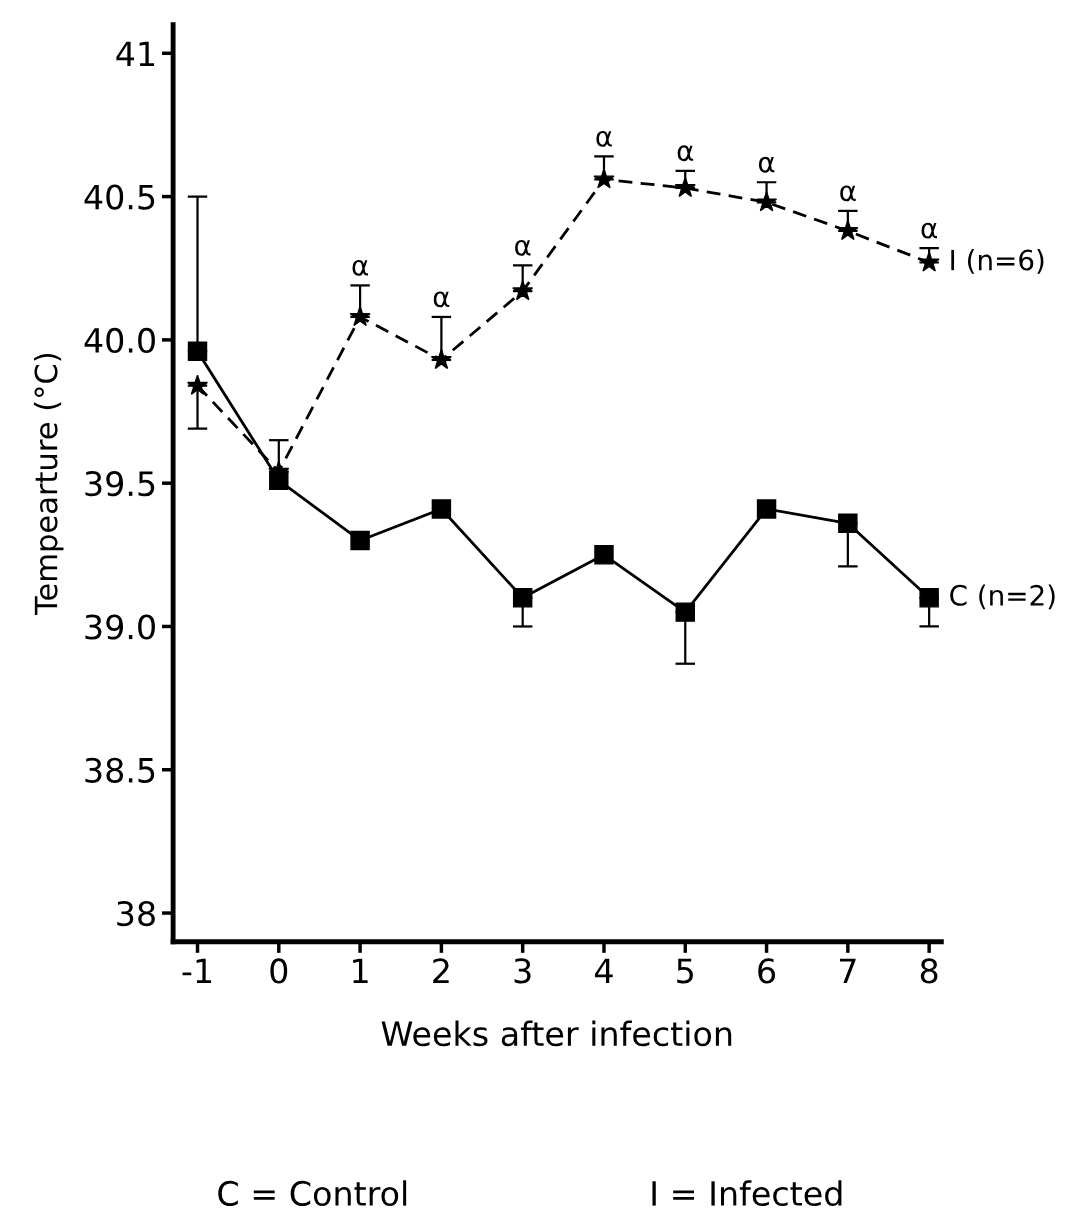 Image resolution: width=1082 pixels, height=1231 pixels. What do you see at coordinates (197, 971) in the screenshot?
I see `x-tick-label: -1` at bounding box center [197, 971].